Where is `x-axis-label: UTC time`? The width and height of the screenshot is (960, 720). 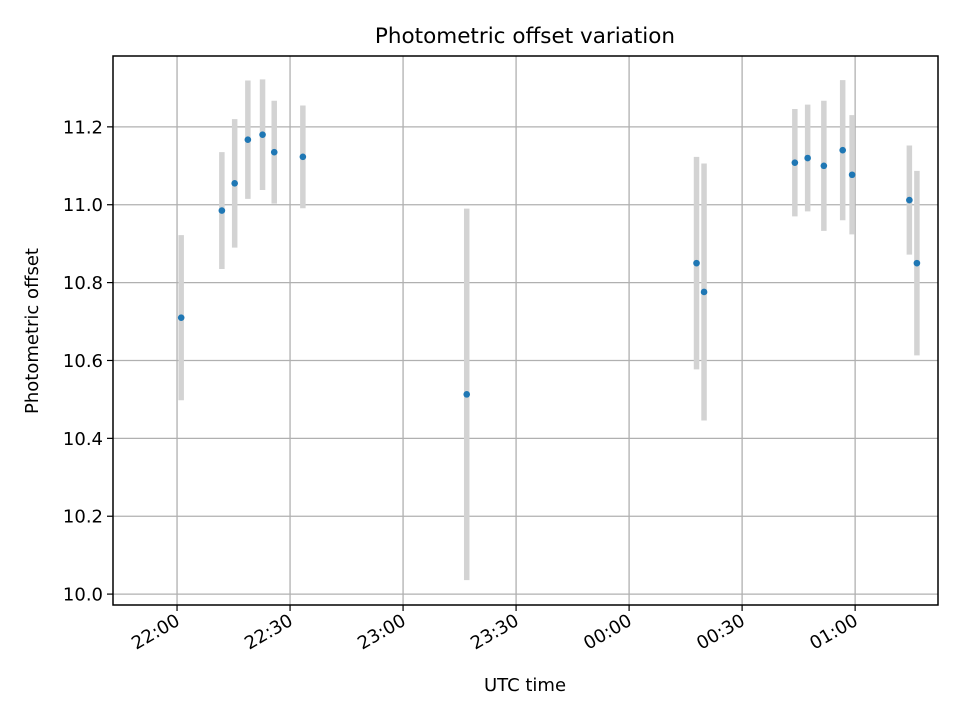 x-axis-label: UTC time is located at coordinates (525, 685).